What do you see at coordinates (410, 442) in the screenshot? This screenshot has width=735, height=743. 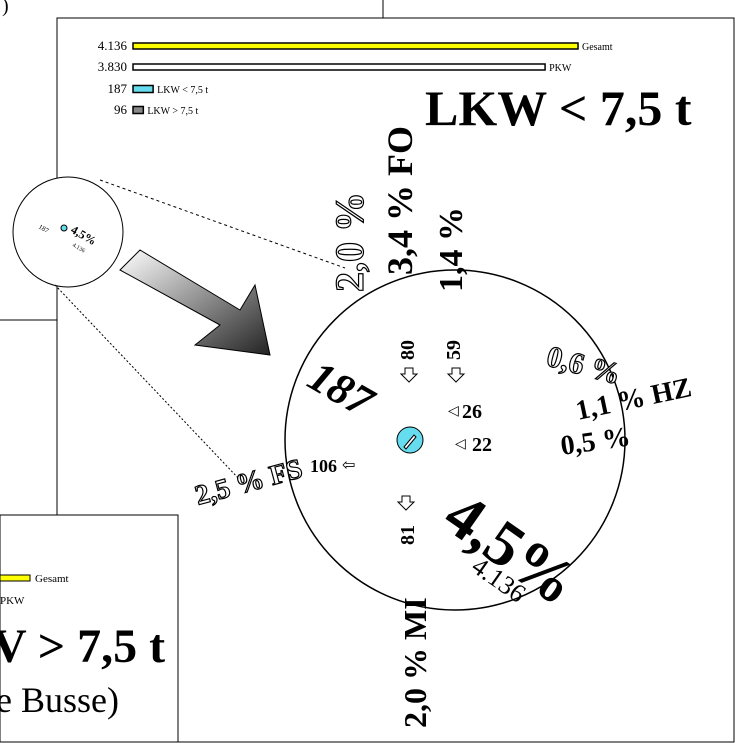 I see `center-icon` at bounding box center [410, 442].